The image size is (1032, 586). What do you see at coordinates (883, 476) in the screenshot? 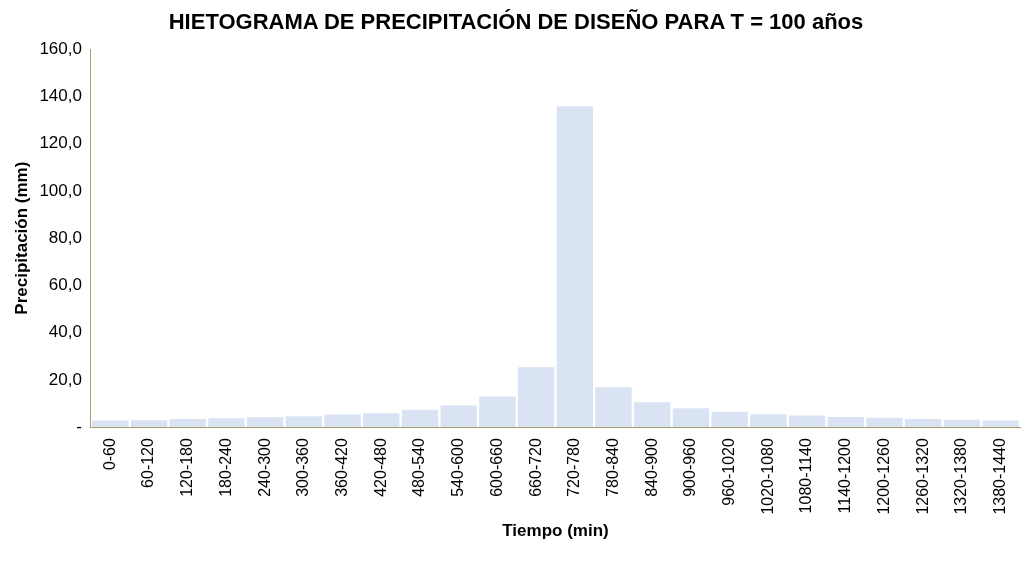
I see `x-tick-label: 1200-1260` at bounding box center [883, 476].